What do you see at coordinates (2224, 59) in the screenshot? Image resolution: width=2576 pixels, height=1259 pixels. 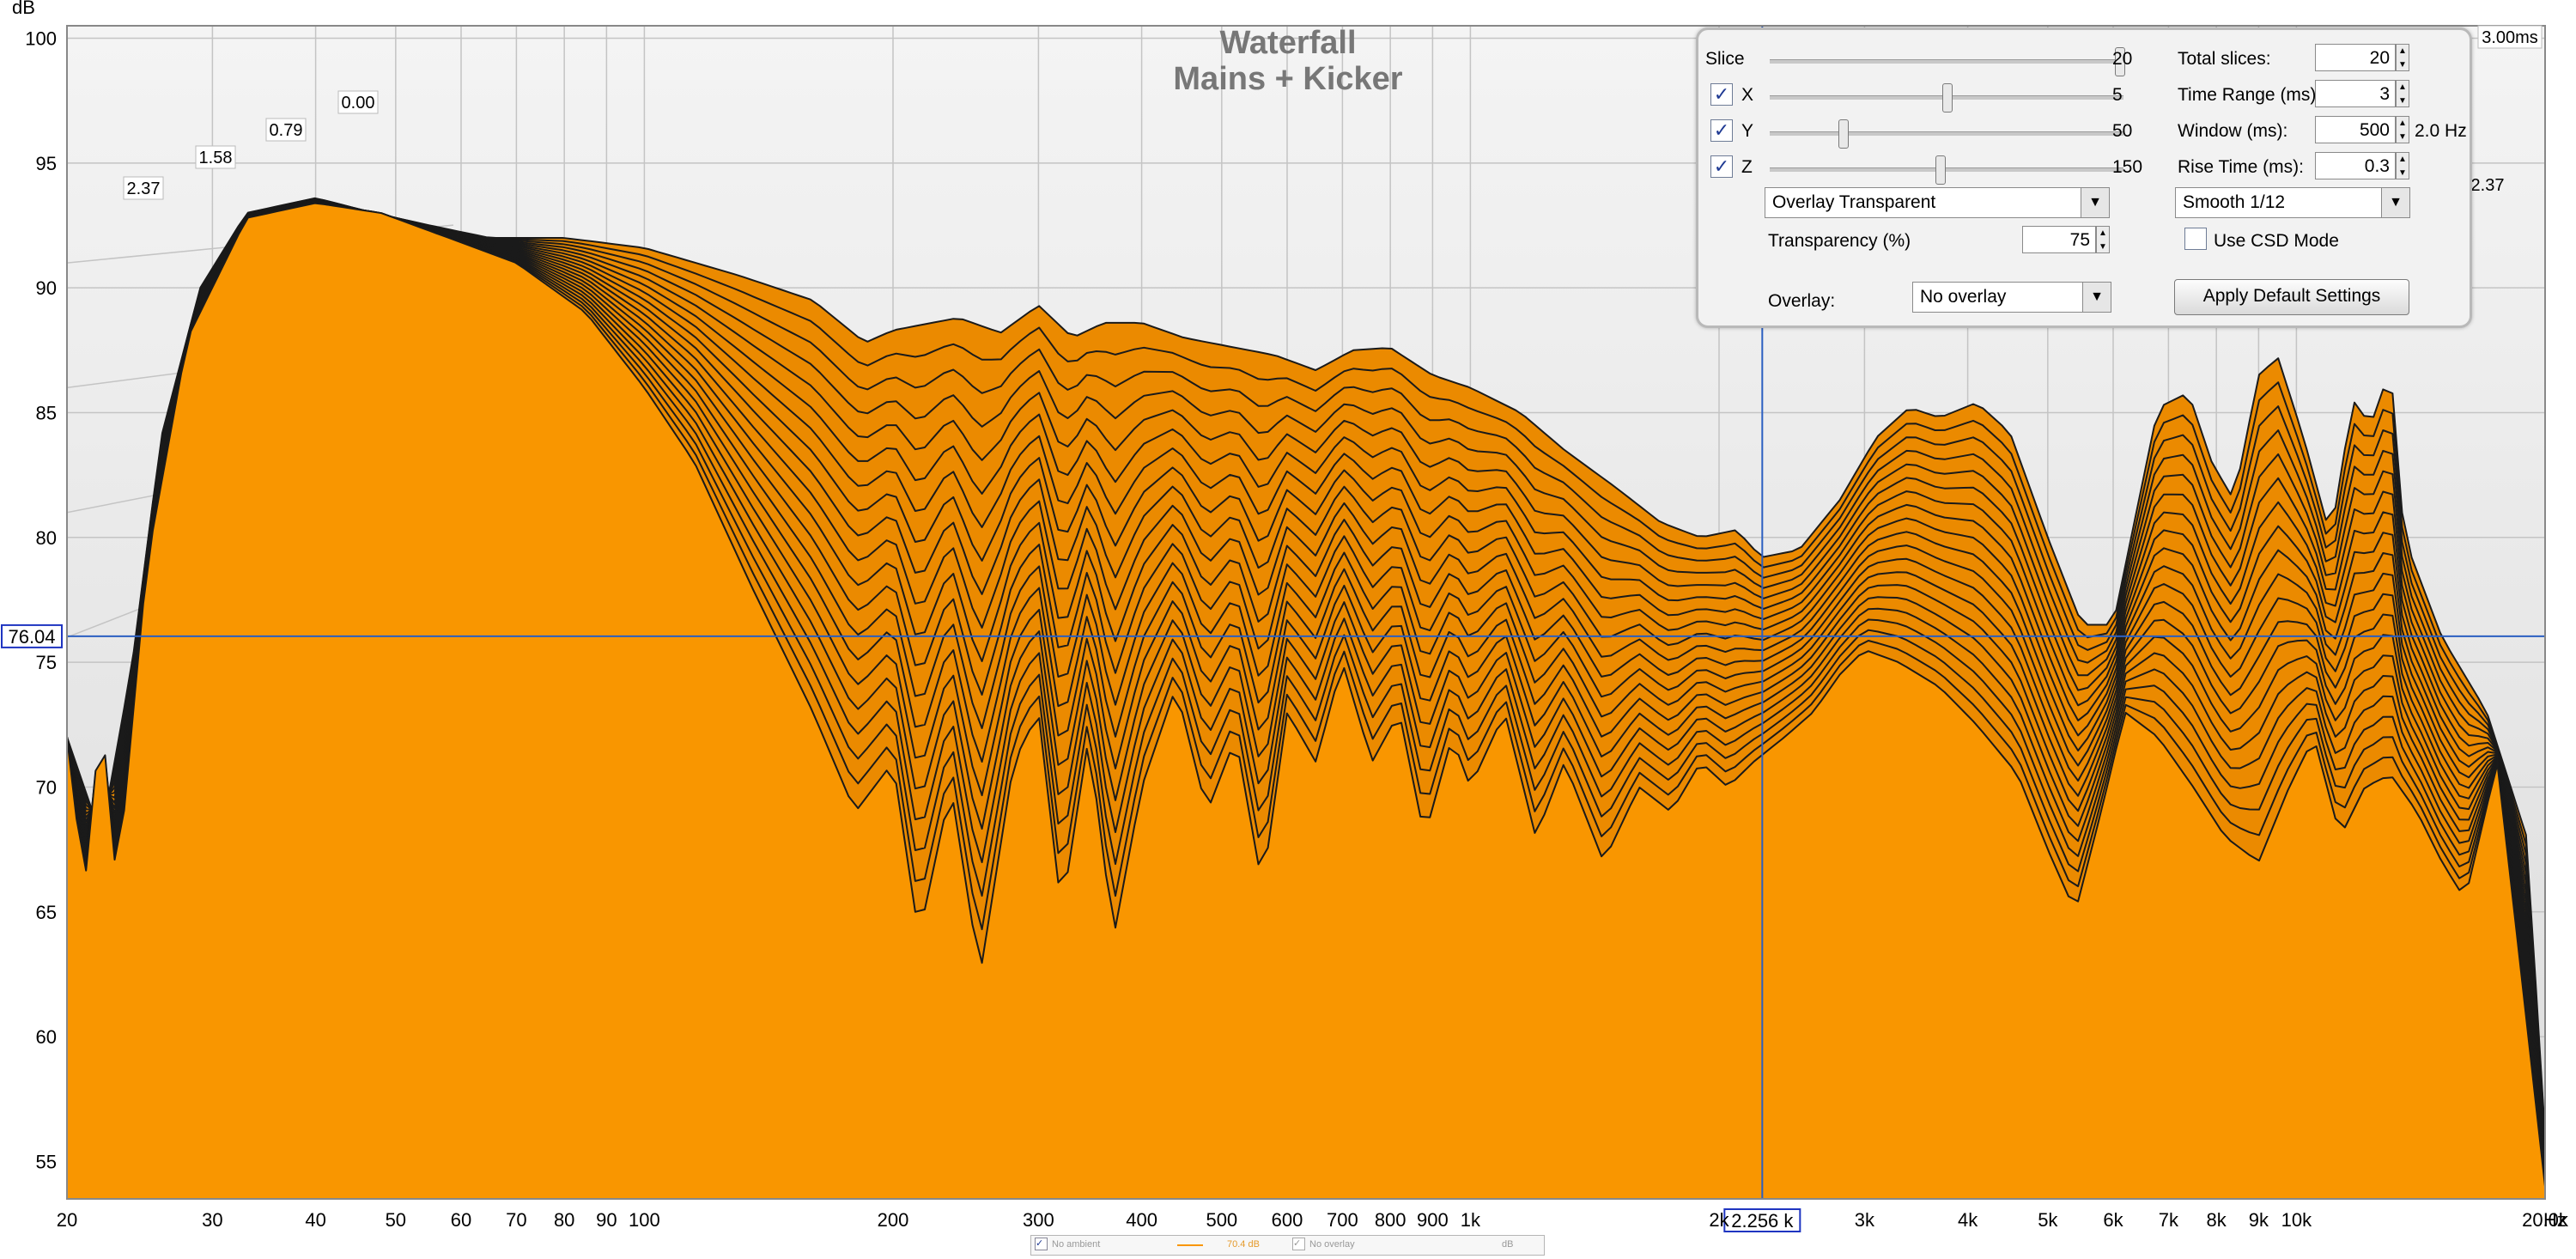 I see `total-slices-label: Total slices:` at bounding box center [2224, 59].